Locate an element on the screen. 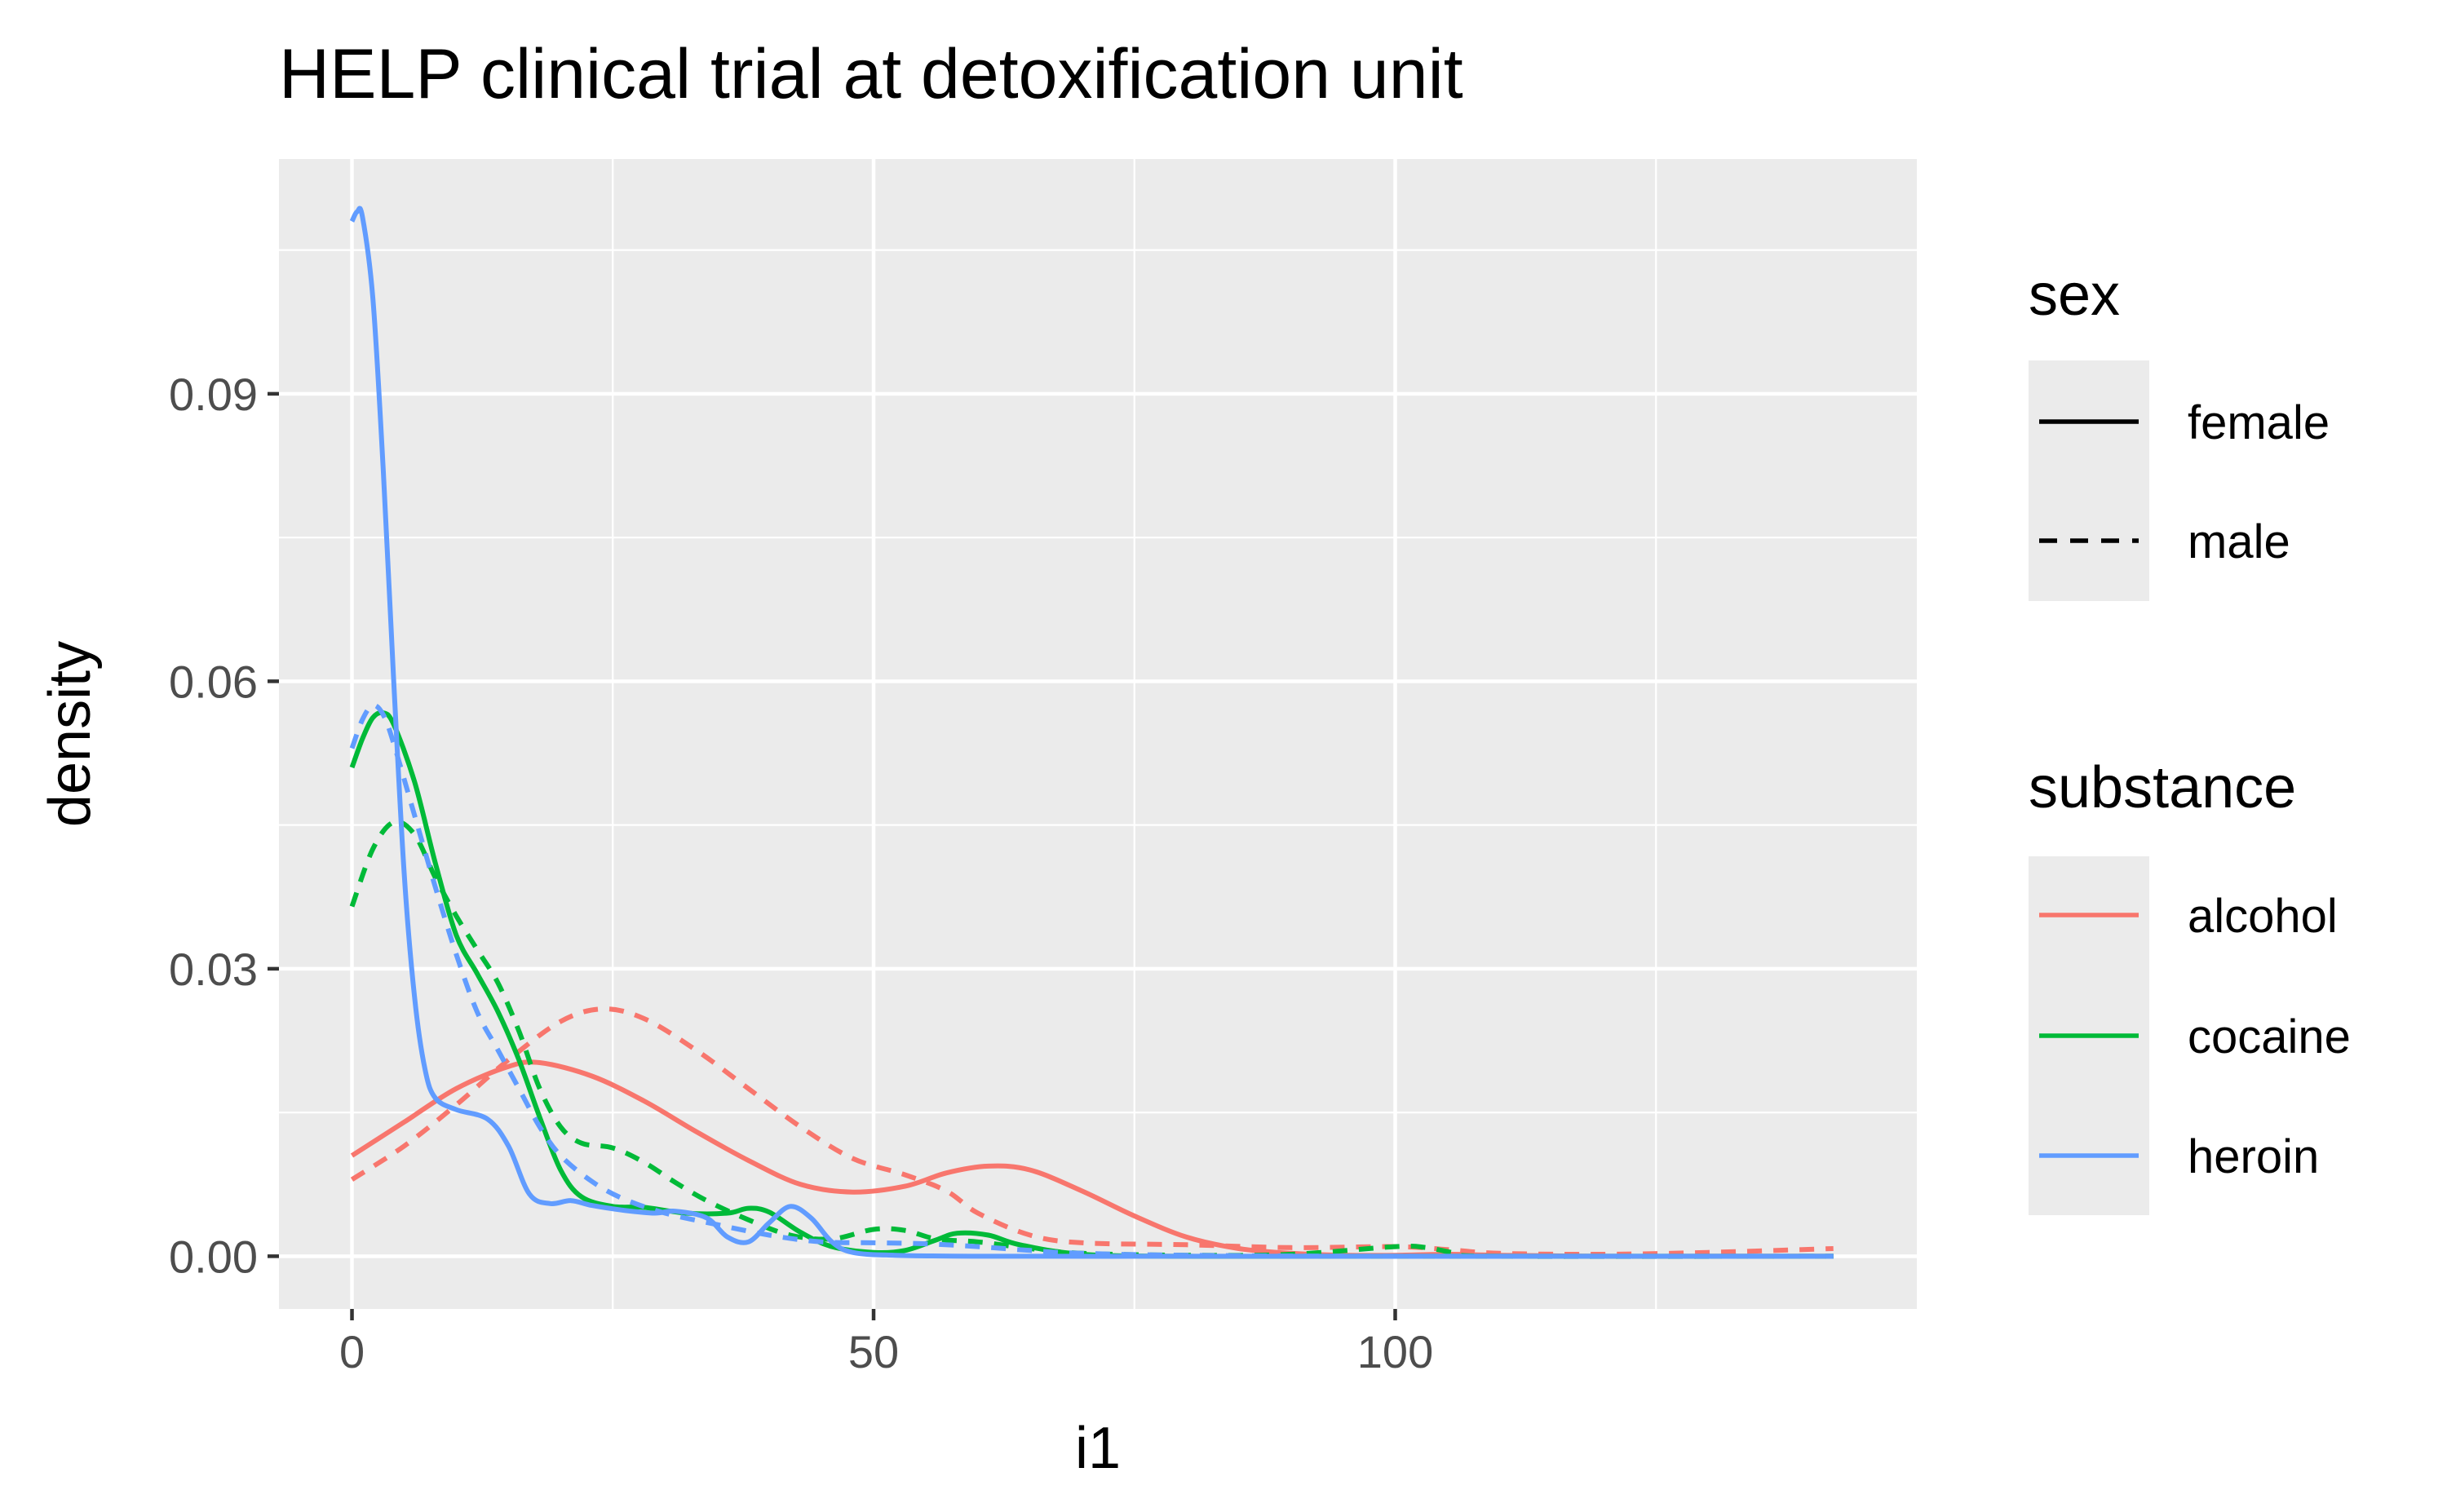 The image size is (2447, 1512). legend-sex: sex female male is located at coordinates (2179, 432).